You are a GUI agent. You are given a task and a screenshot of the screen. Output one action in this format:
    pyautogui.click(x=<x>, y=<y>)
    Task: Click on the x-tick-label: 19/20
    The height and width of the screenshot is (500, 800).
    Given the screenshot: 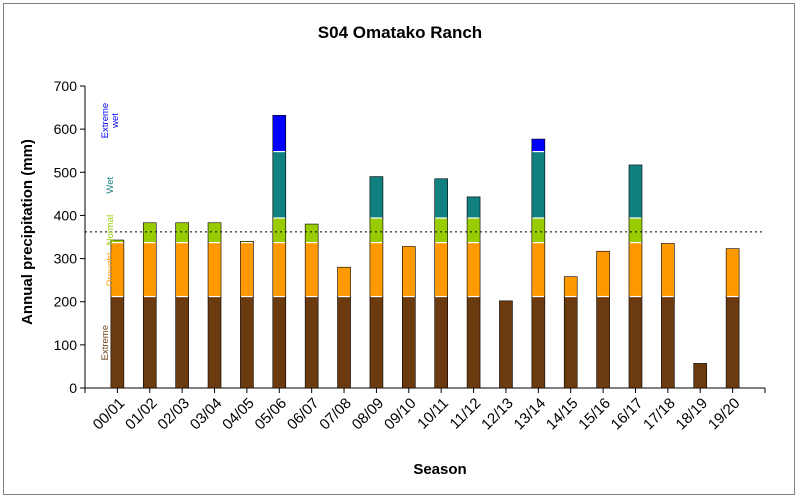 What is the action you would take?
    pyautogui.click(x=724, y=414)
    